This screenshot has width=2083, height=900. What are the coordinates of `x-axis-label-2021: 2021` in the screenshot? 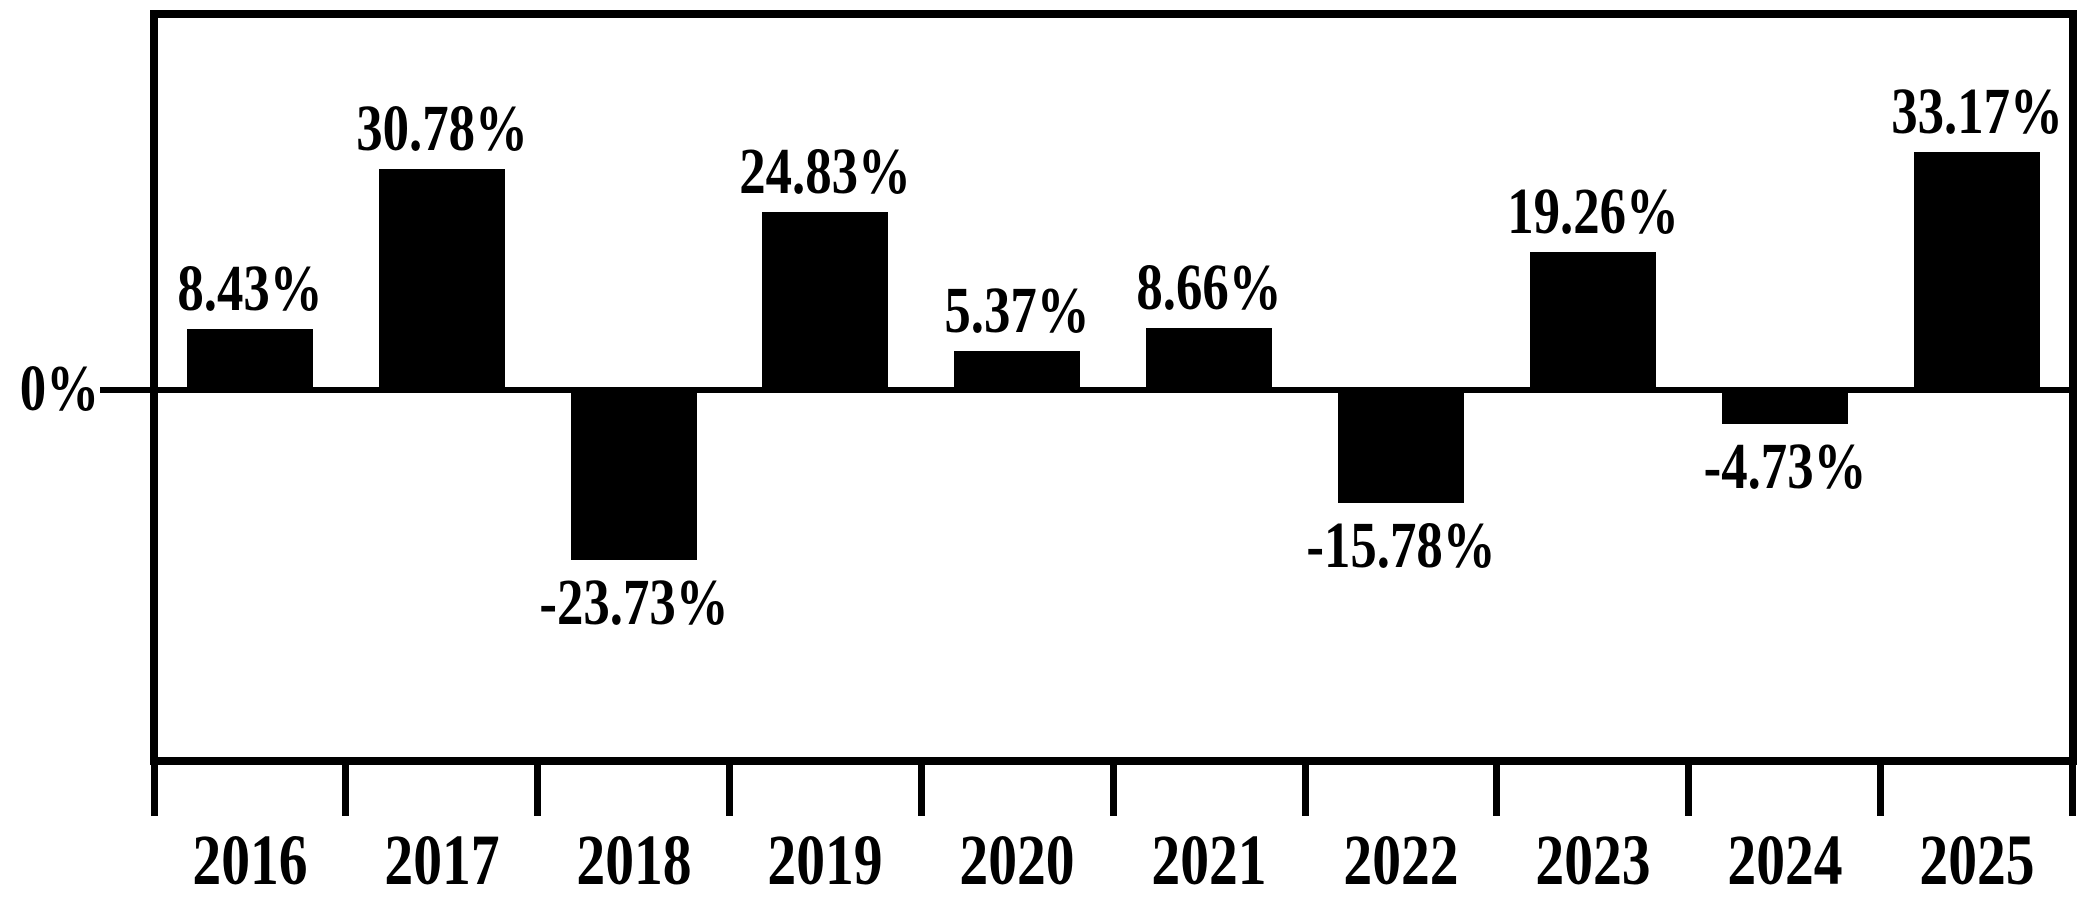 It's located at (1209, 860).